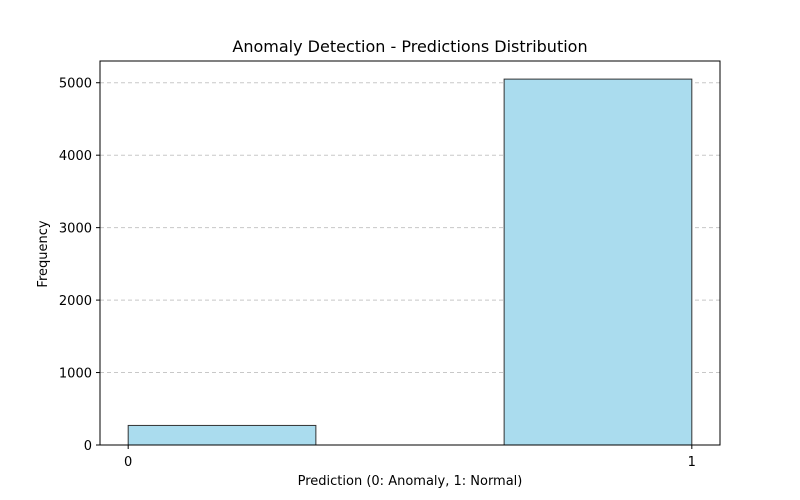  Describe the element at coordinates (75, 301) in the screenshot. I see `y-tick-label-2: 2000` at that location.